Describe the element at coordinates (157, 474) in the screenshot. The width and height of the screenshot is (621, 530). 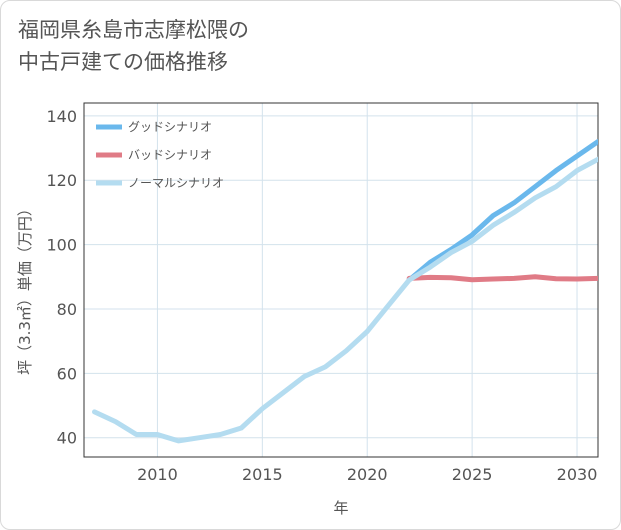
I see `x-tick-label: 2010` at that location.